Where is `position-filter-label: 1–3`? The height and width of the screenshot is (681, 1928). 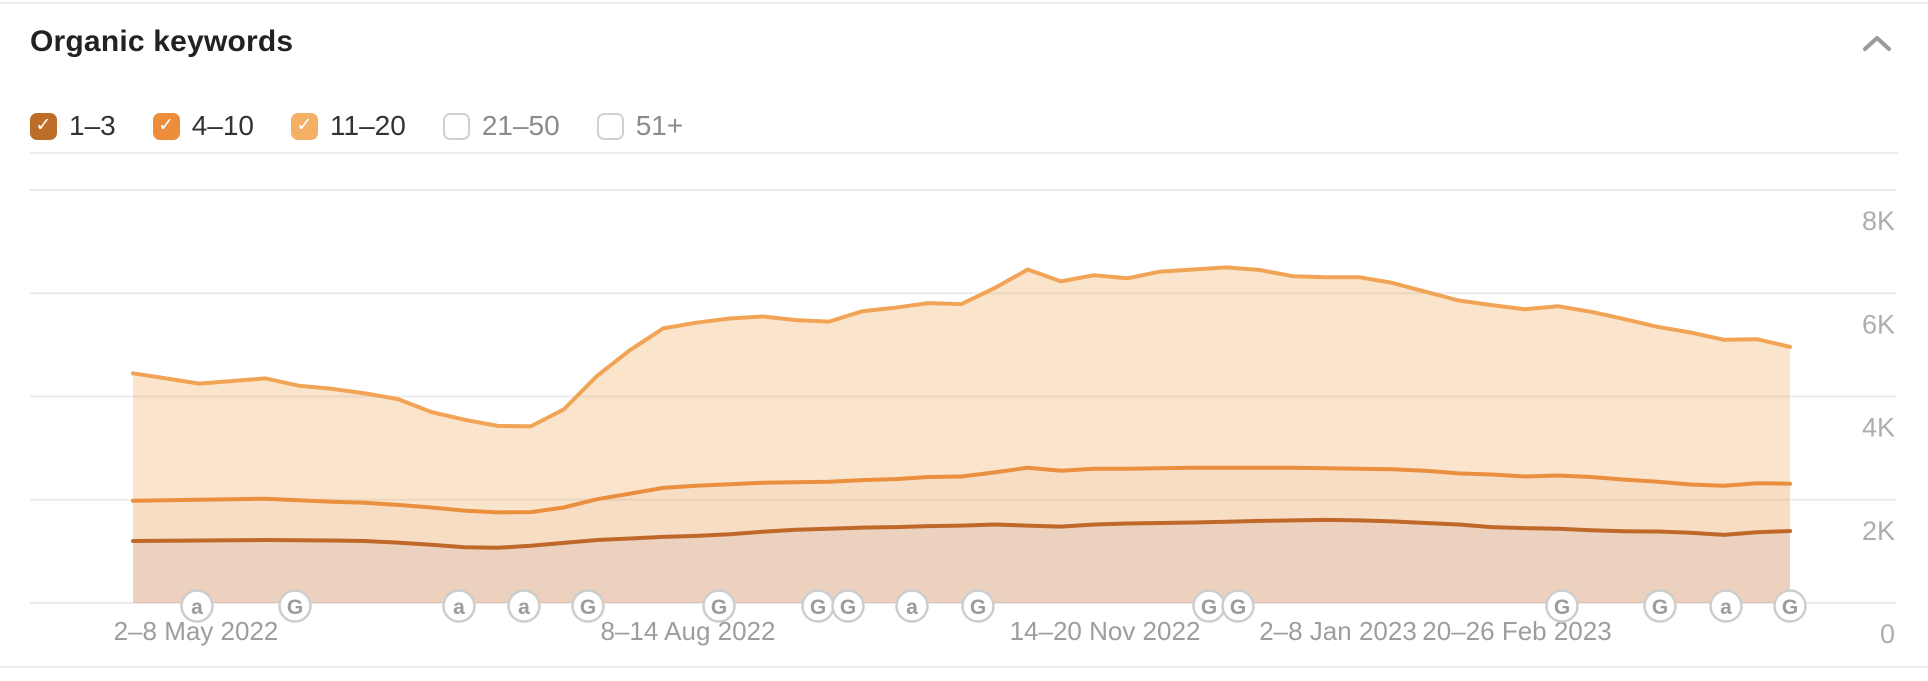 position-filter-label: 1–3 is located at coordinates (92, 125).